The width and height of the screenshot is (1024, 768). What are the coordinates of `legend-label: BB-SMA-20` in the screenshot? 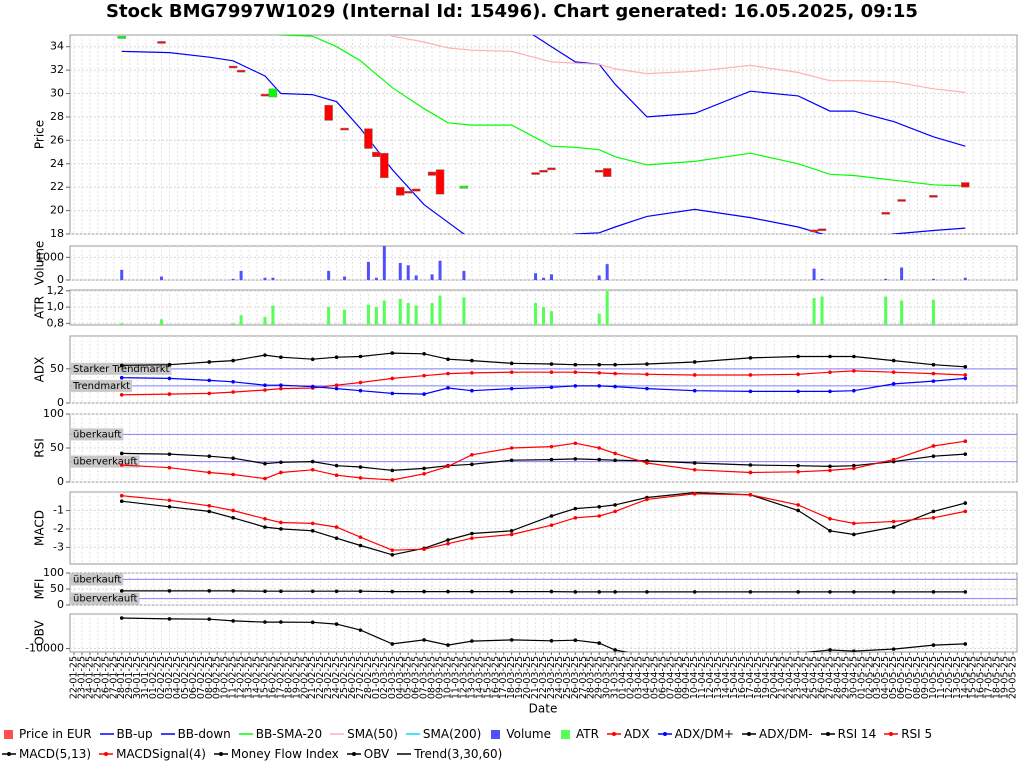 It's located at (289, 734).